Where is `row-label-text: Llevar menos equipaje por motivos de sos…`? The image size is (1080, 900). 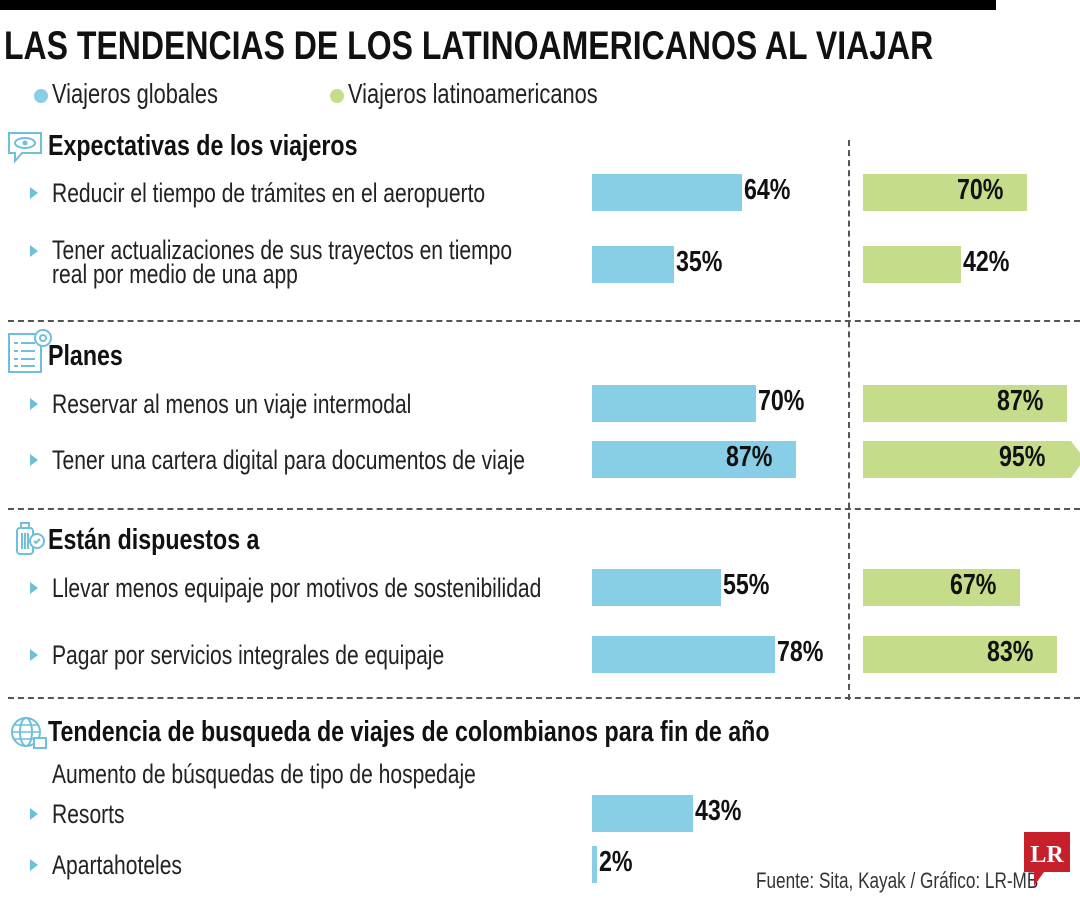
row-label-text: Llevar menos equipaje por motivos de sos… is located at coordinates (365, 587).